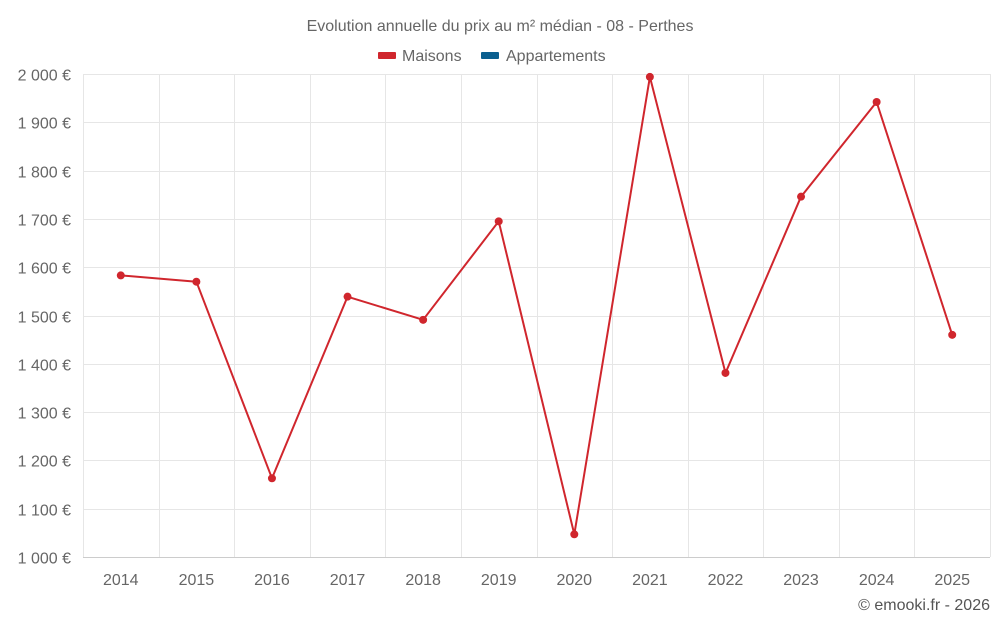  What do you see at coordinates (432, 56) in the screenshot?
I see `legend-label-maisons: Maisons` at bounding box center [432, 56].